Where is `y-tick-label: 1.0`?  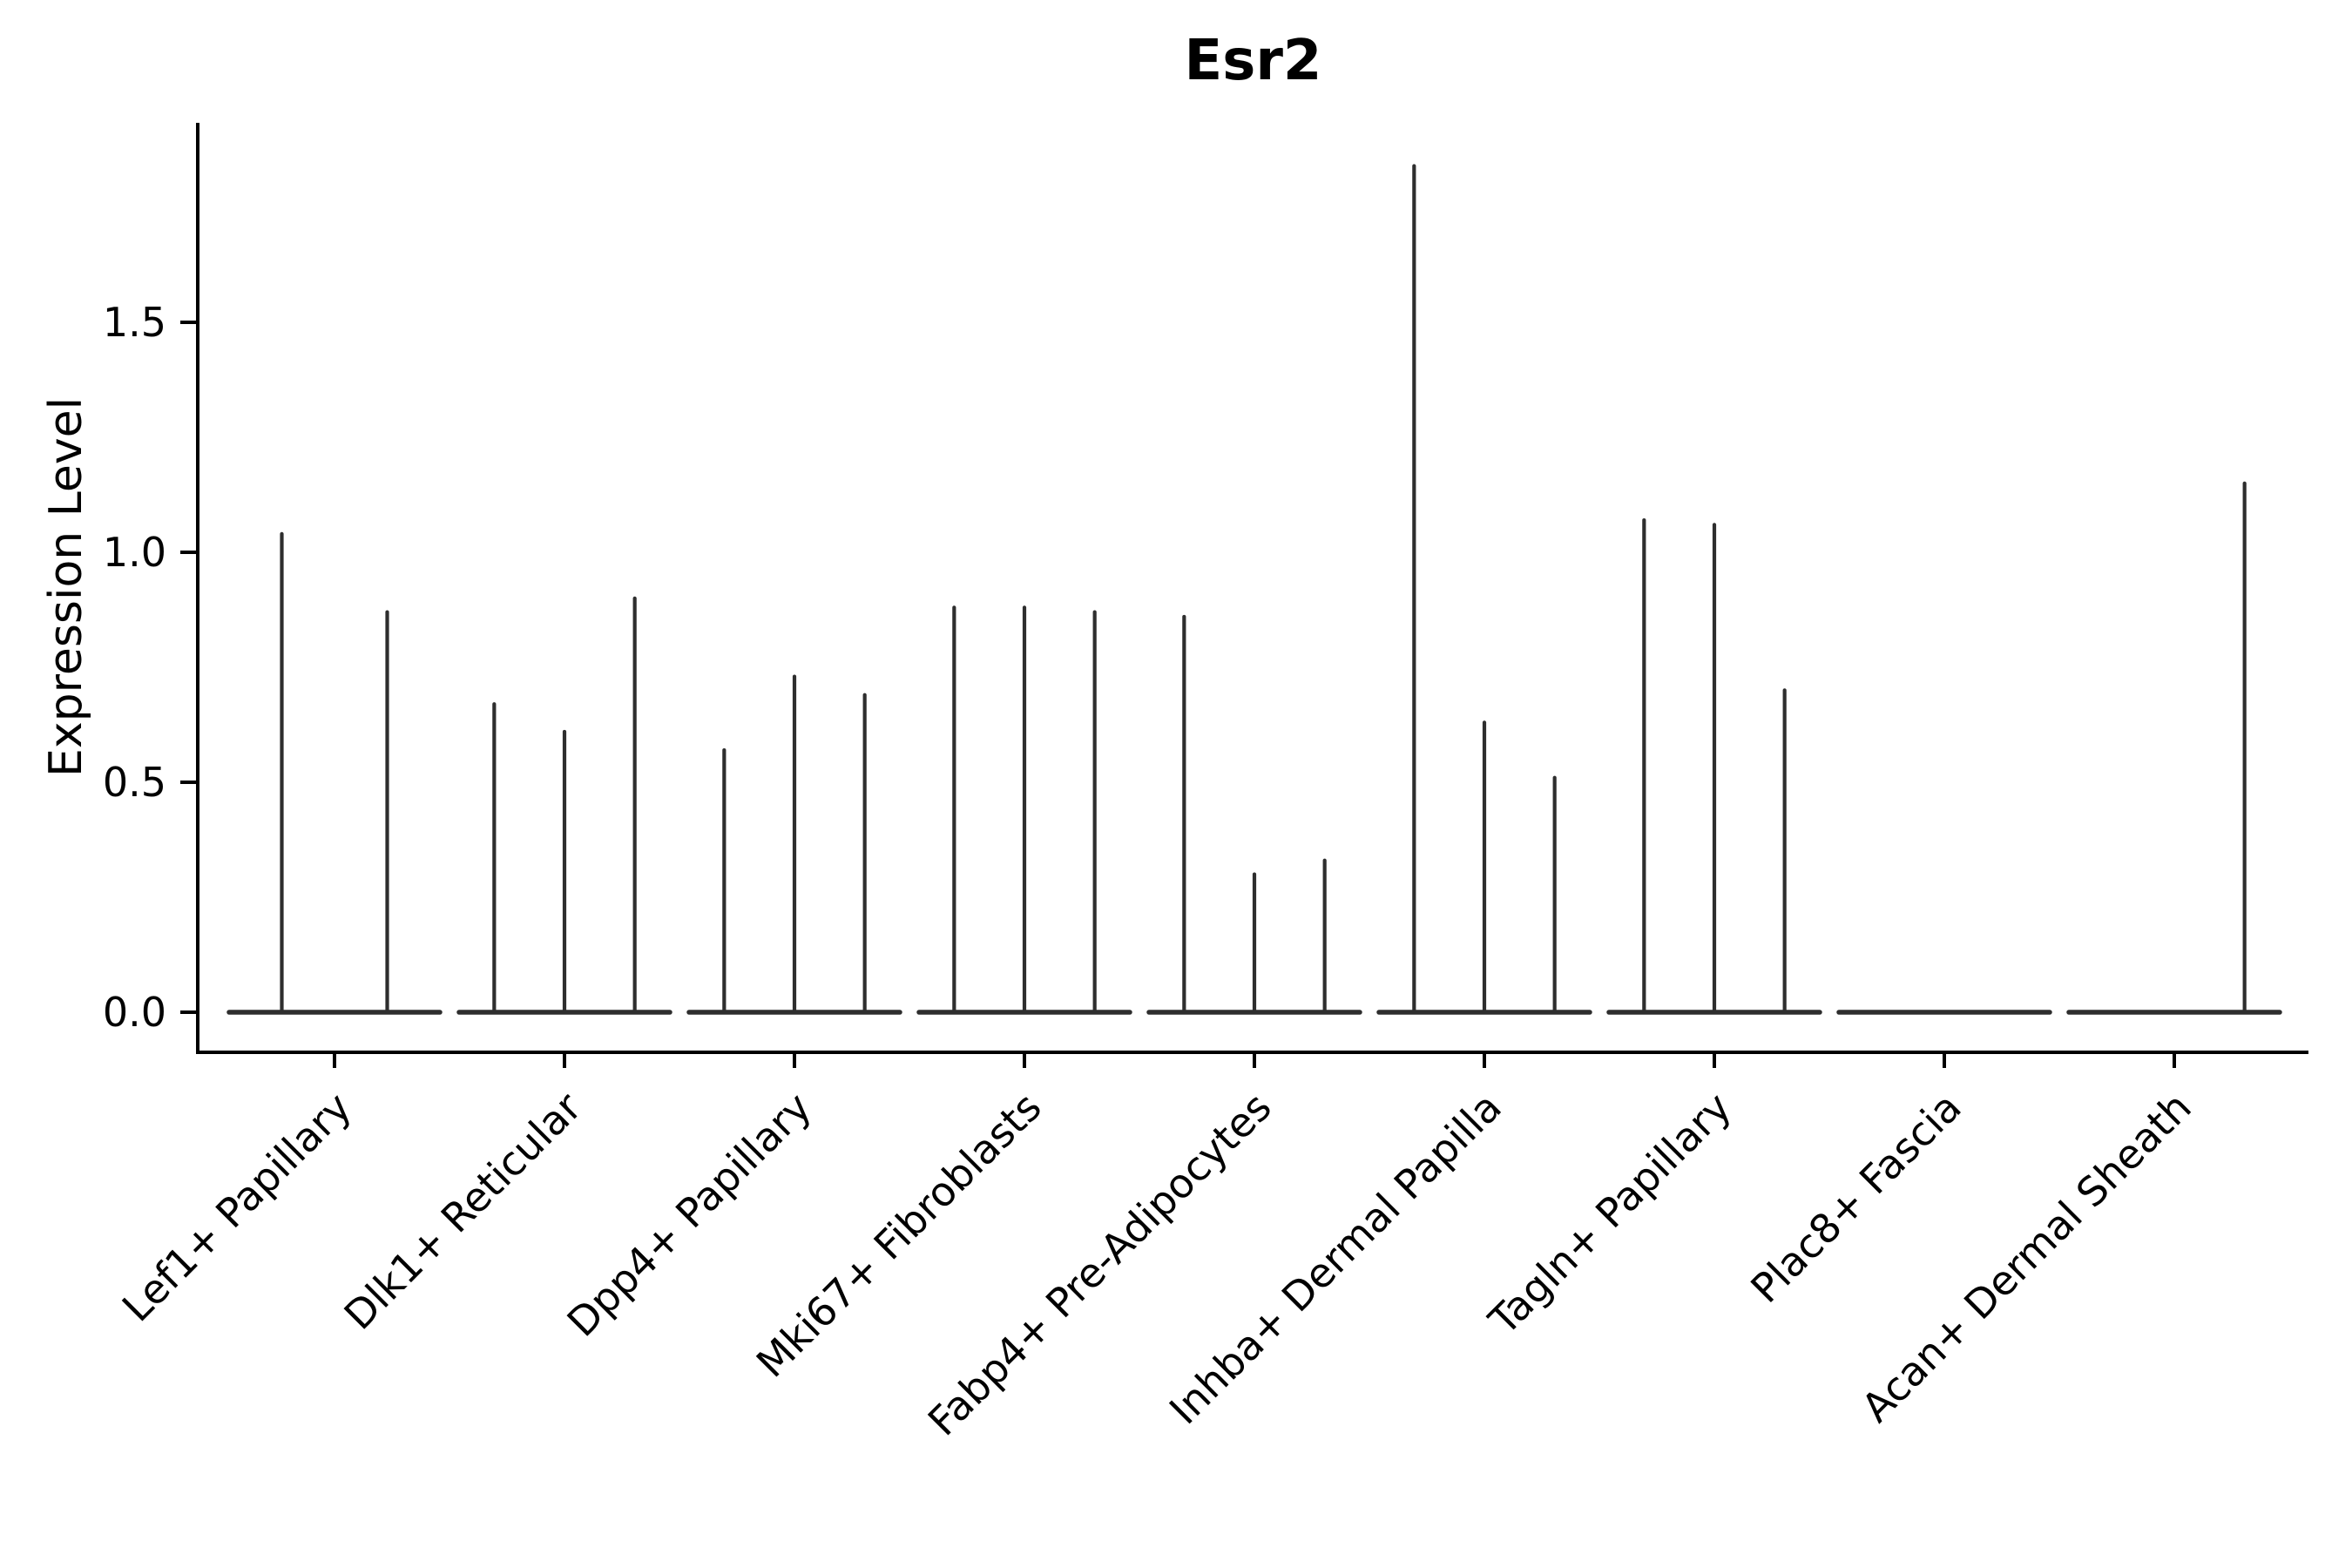 y-tick-label: 1.0 is located at coordinates (134, 552).